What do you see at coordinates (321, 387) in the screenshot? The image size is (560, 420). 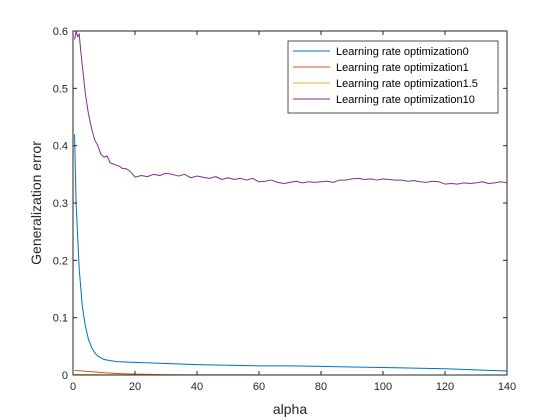 I see `x-tick-label: 80` at bounding box center [321, 387].